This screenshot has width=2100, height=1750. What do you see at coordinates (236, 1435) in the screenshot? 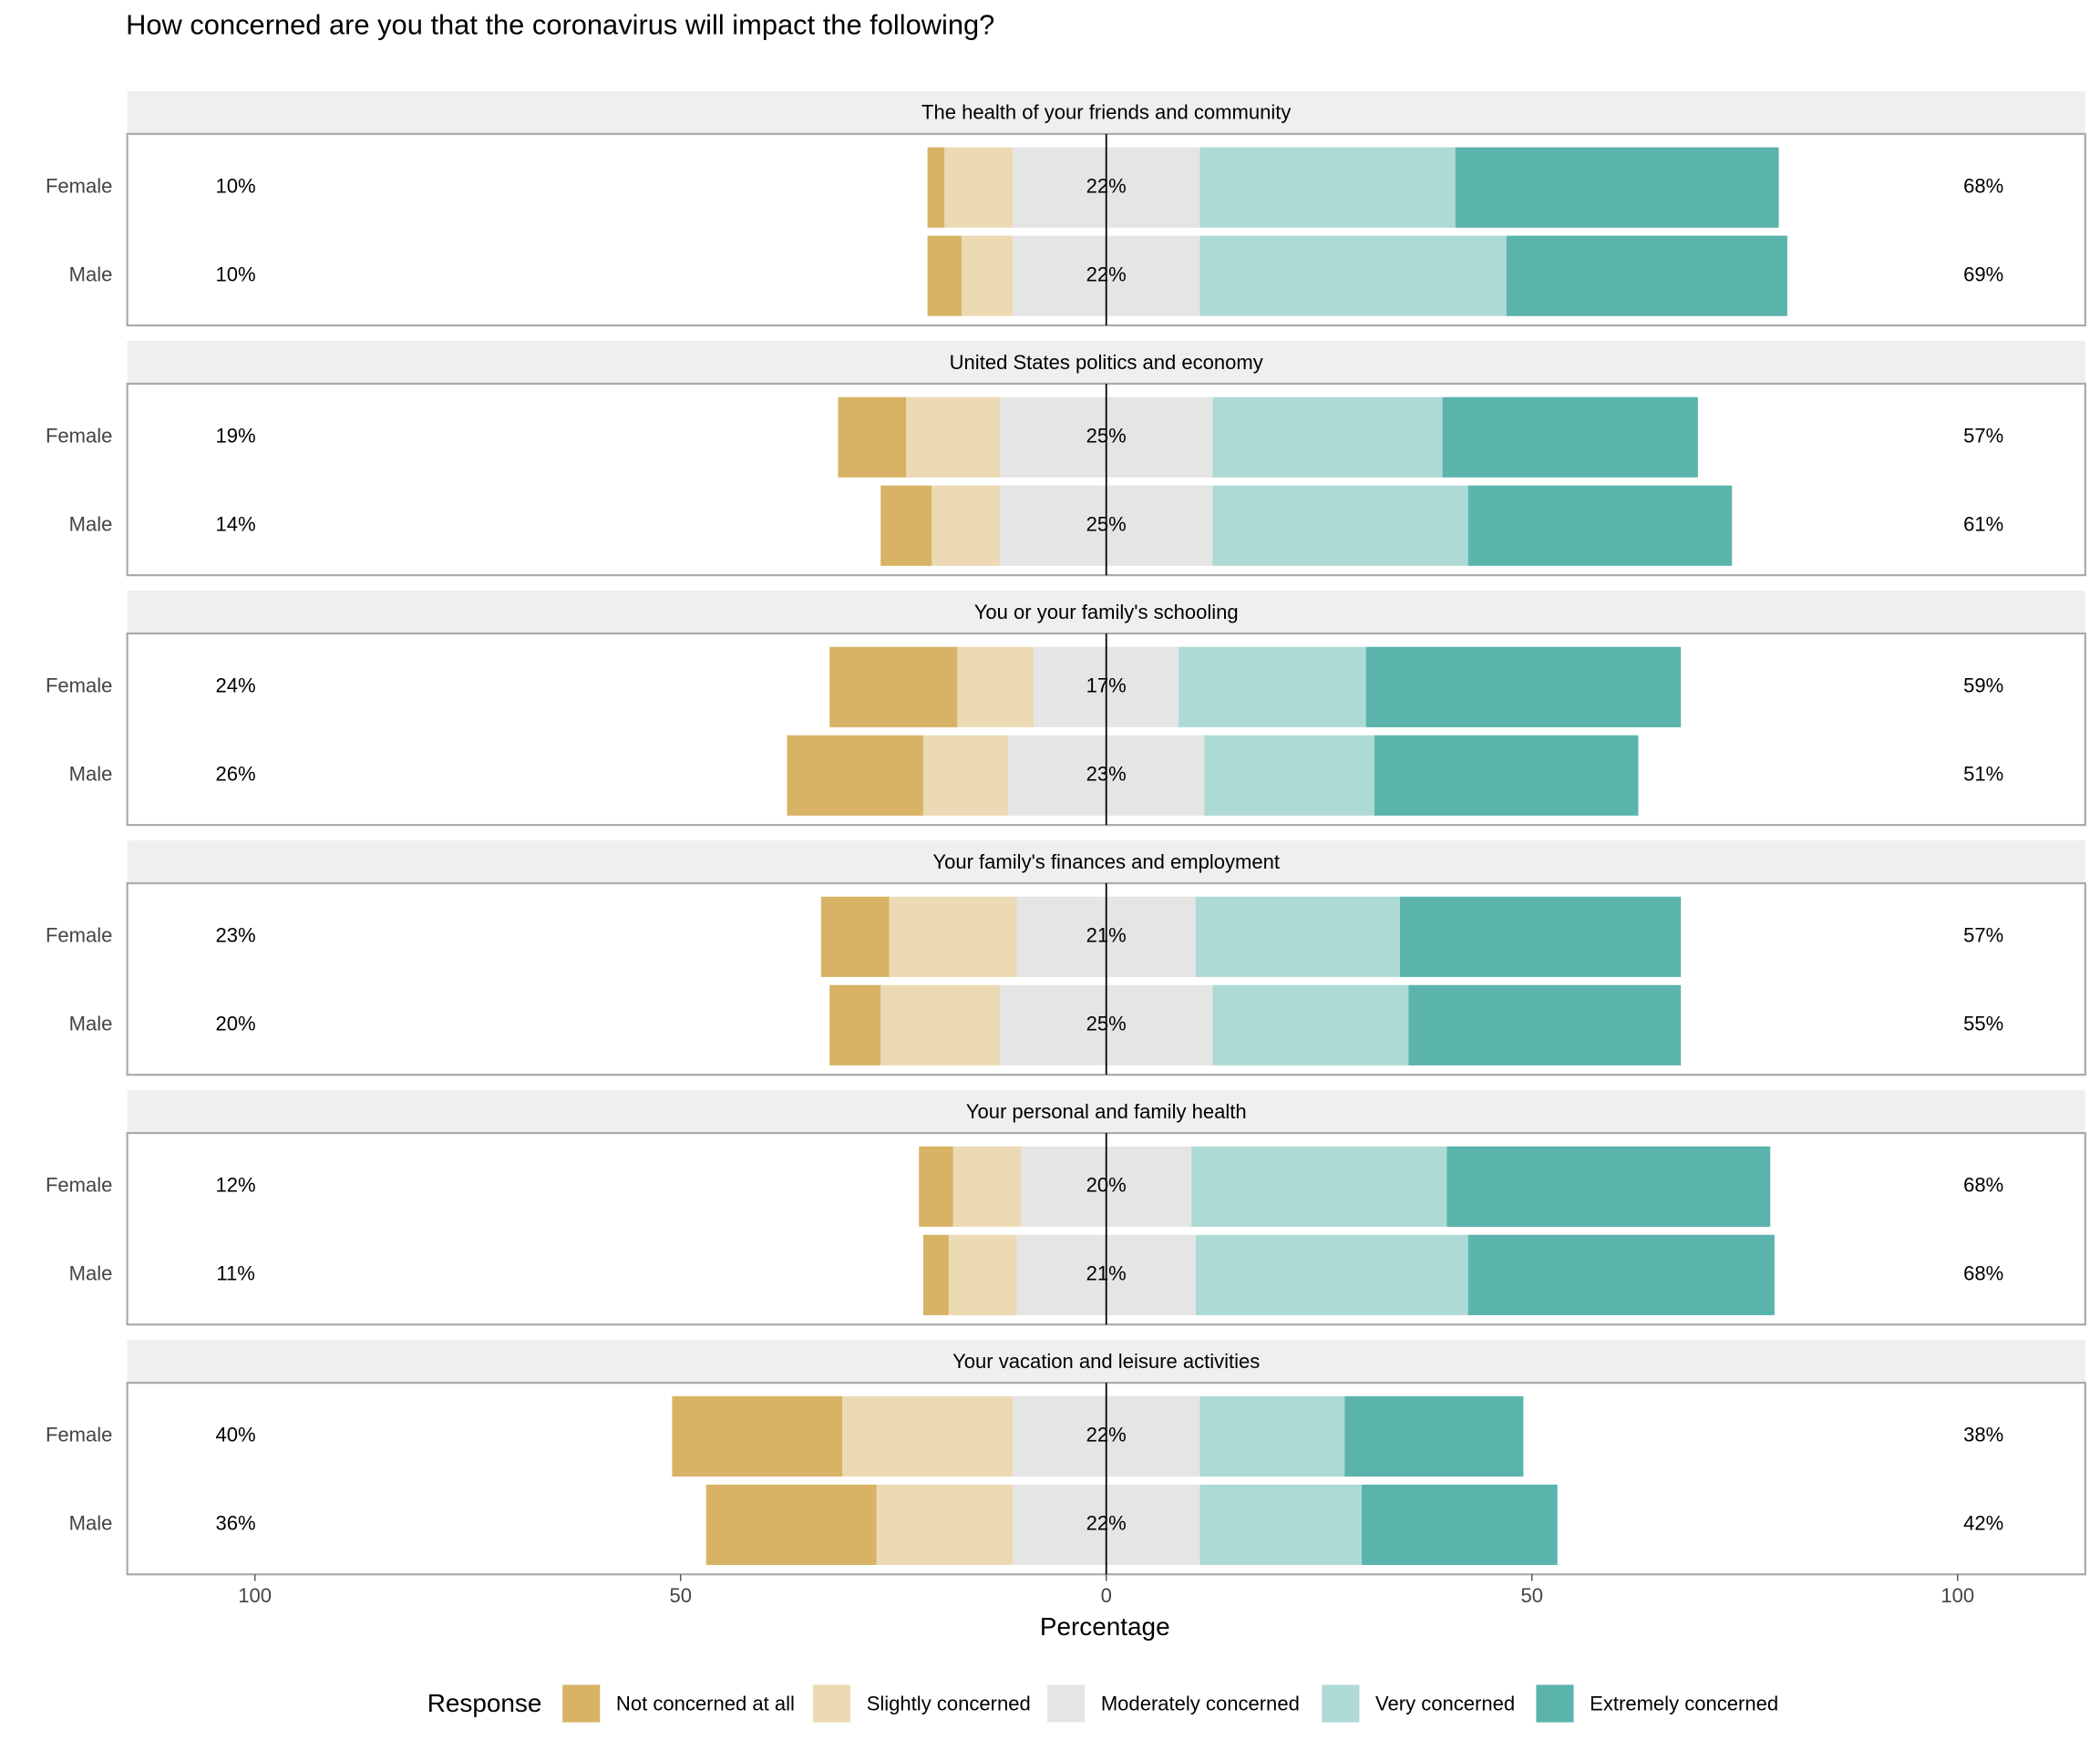
I see `left-total-label: 40%` at bounding box center [236, 1435].